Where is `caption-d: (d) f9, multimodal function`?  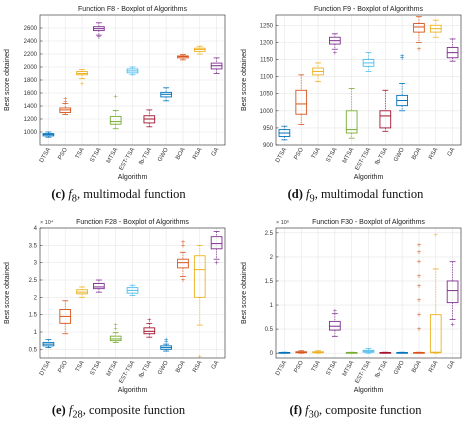 caption-d: (d) f9, multimodal function is located at coordinates (355, 196).